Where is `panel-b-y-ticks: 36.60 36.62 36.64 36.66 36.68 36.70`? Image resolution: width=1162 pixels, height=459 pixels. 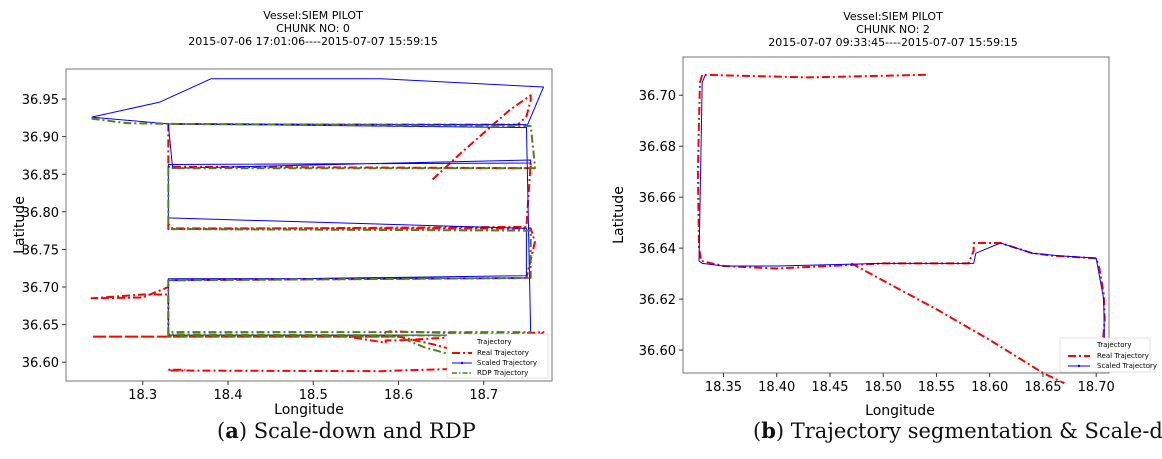
panel-b-y-ticks: 36.60 36.62 36.64 36.66 36.68 36.70 is located at coordinates (661, 224).